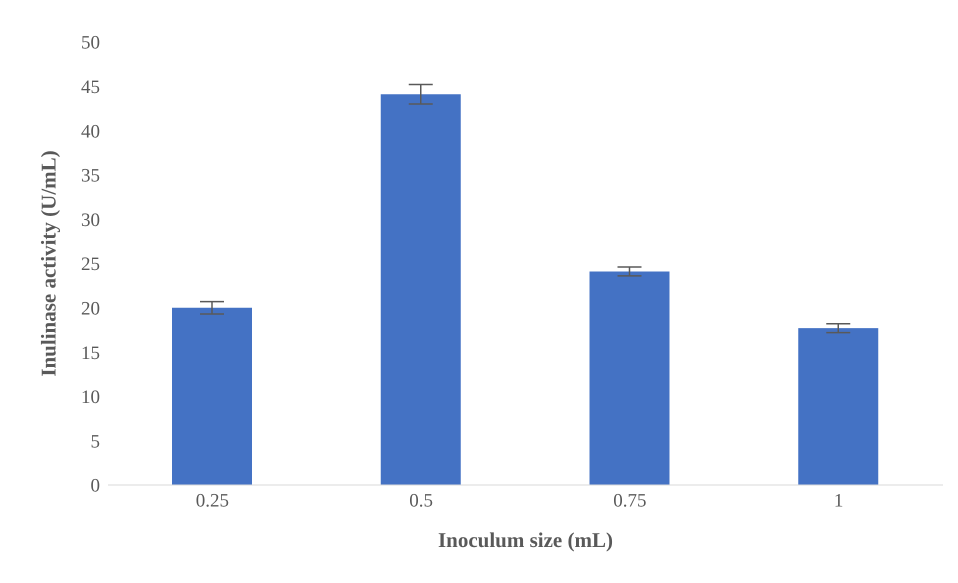 The width and height of the screenshot is (958, 583). Describe the element at coordinates (48, 263) in the screenshot. I see `y-axis-title: Inulinase activity (U/mL)` at that location.